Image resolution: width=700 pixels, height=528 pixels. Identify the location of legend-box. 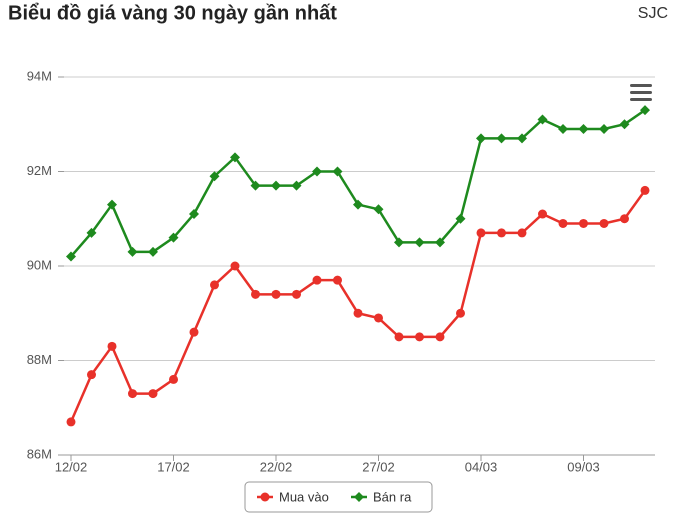
(338, 497).